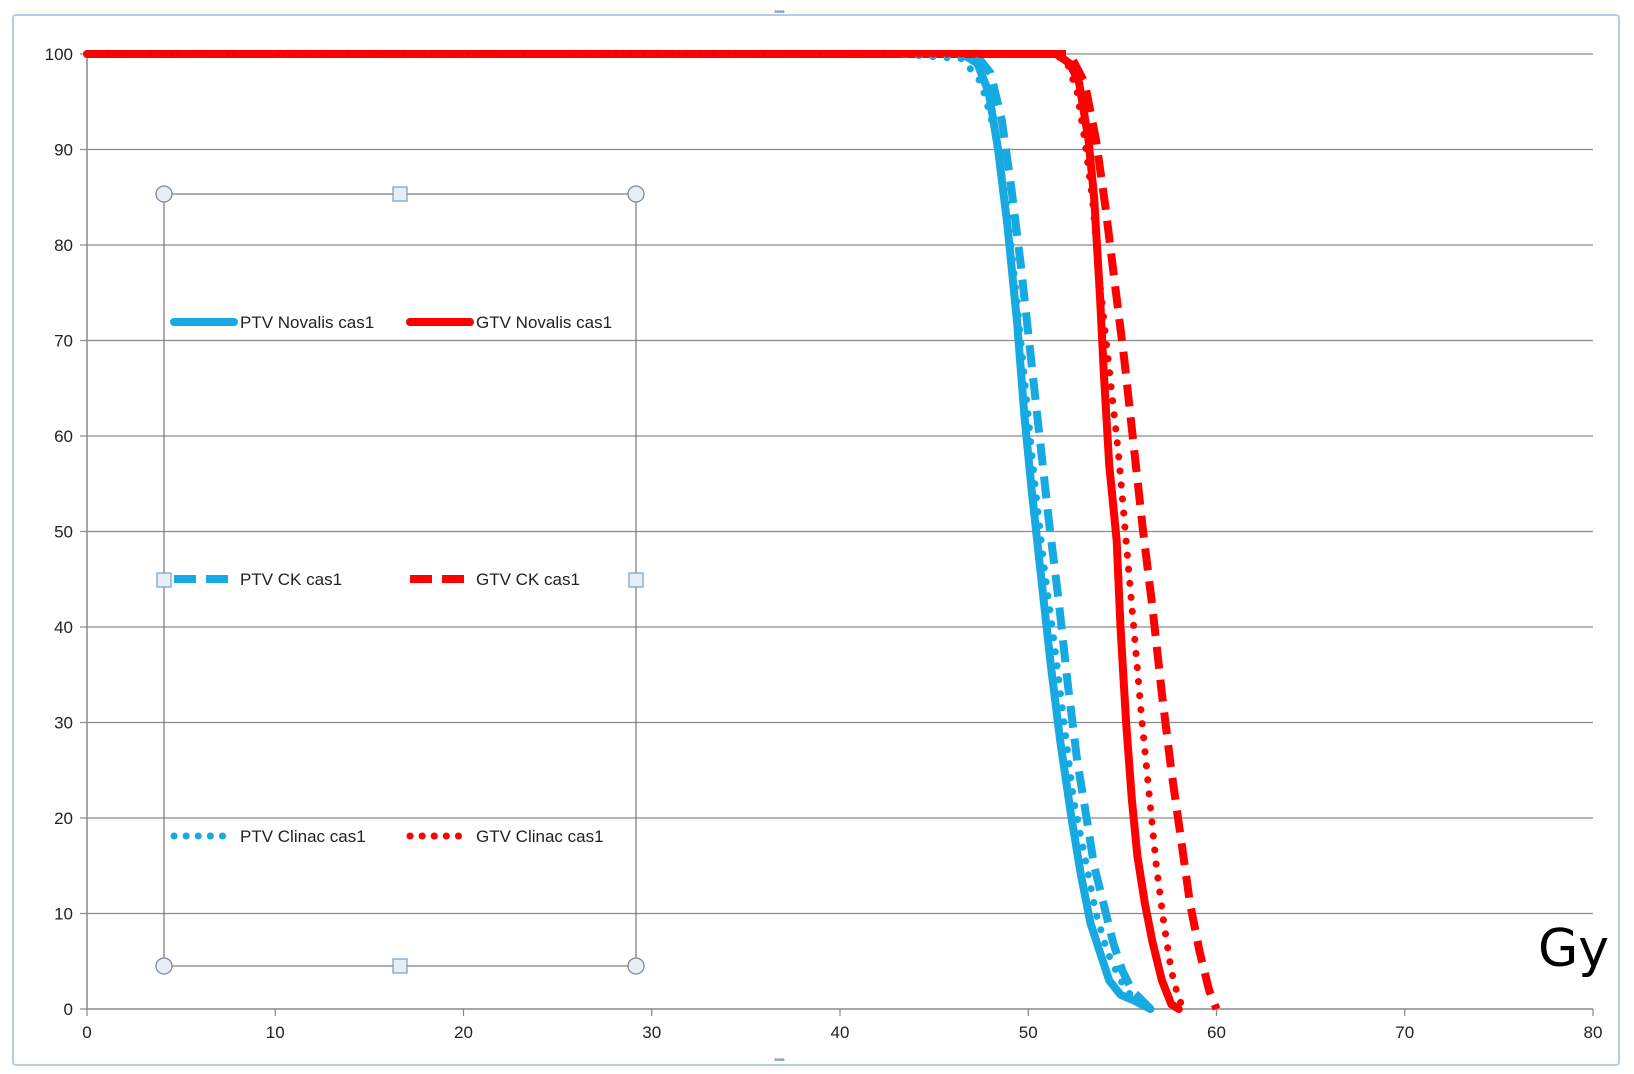  I want to click on x-tick-label: 10, so click(275, 1032).